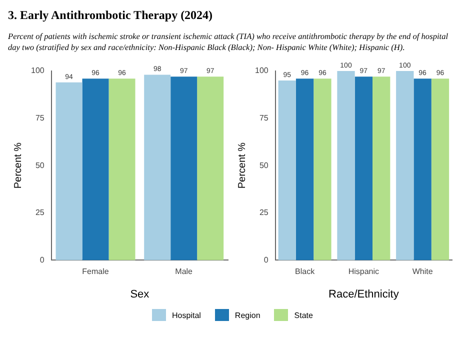 The width and height of the screenshot is (465, 354). What do you see at coordinates (111, 15) in the screenshot?
I see `chart-title: 3. Early Antithrombotic Therapy (2024)` at bounding box center [111, 15].